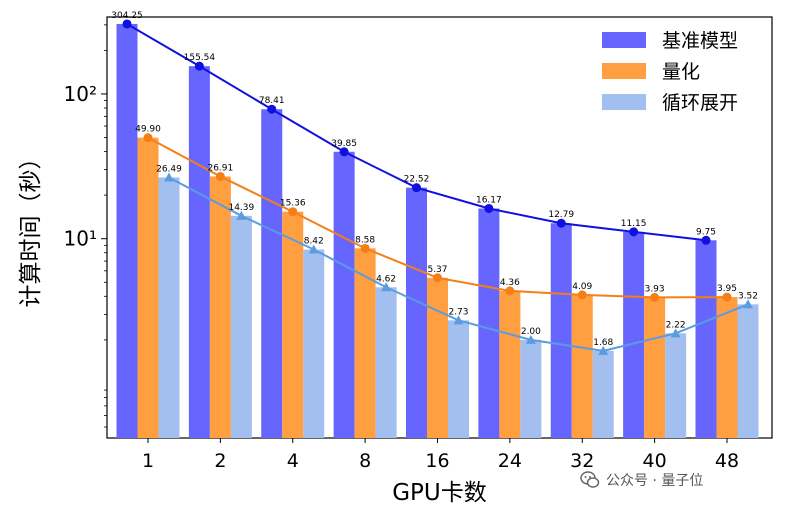 The image size is (788, 517). What do you see at coordinates (148, 130) in the screenshot?
I see `data-label-2-1: 49.90` at bounding box center [148, 130].